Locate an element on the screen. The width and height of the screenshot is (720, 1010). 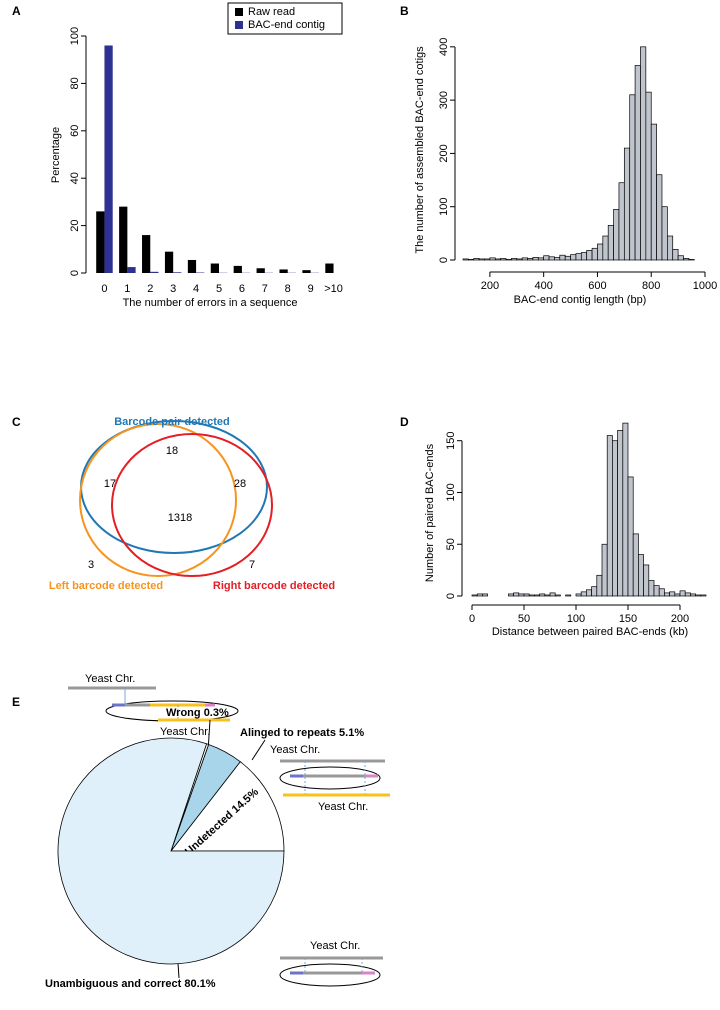
venn-label: Left barcode detected is located at coordinates (106, 586).